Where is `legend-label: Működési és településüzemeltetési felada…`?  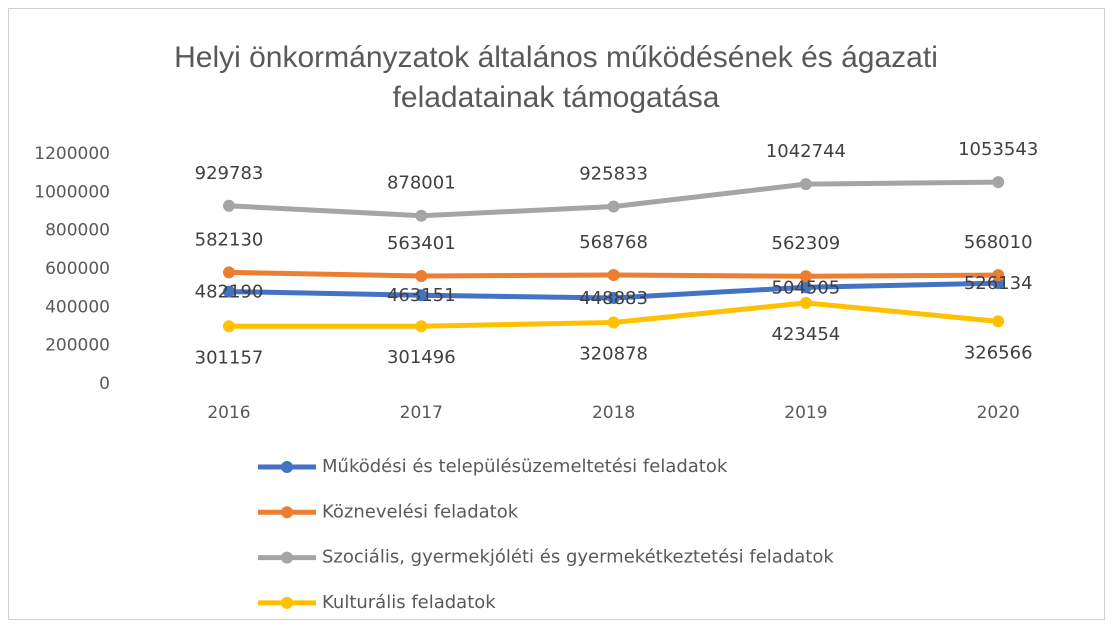
legend-label: Működési és településüzemeltetési felada… is located at coordinates (525, 466).